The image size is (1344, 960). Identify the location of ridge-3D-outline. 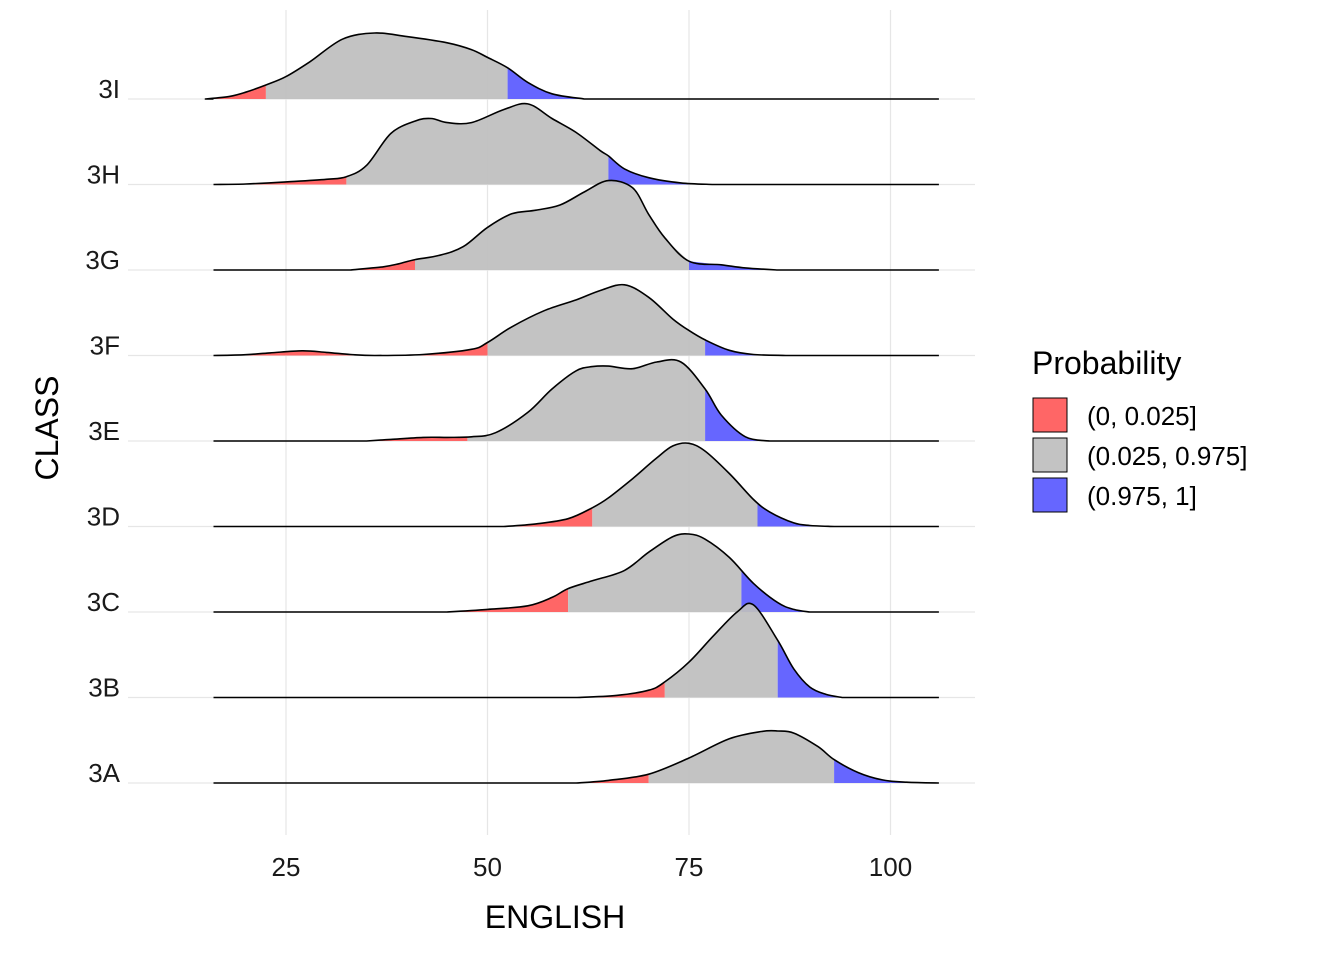
(576, 485).